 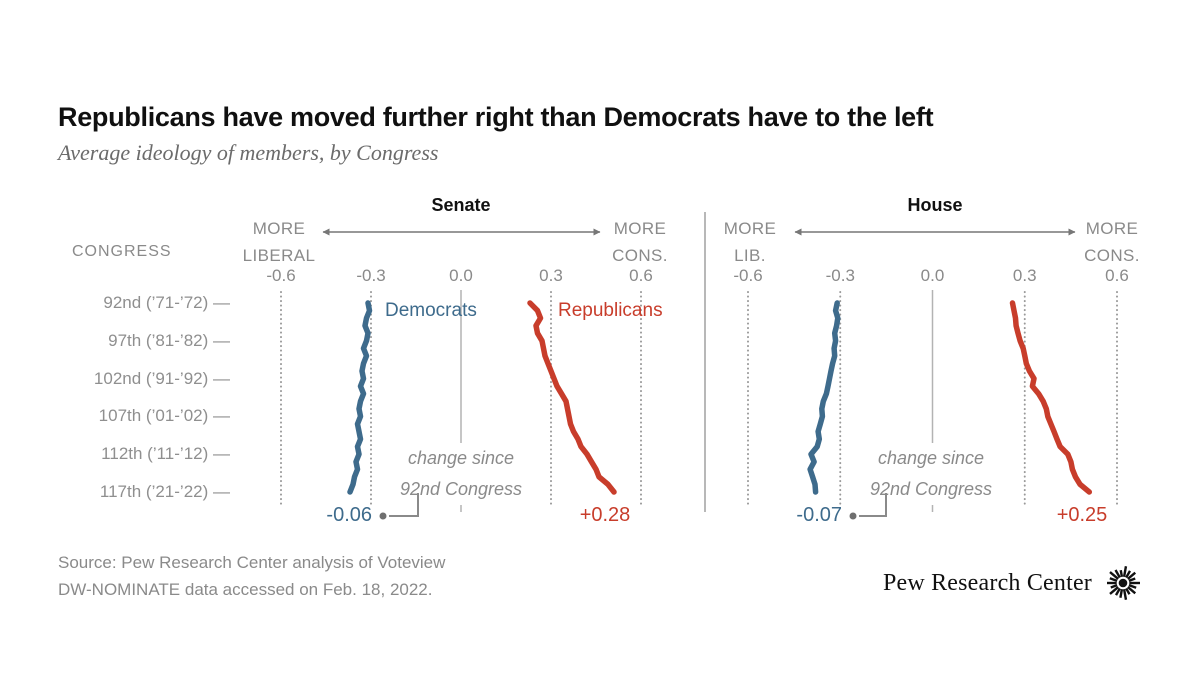 What do you see at coordinates (164, 491) in the screenshot?
I see `congress-row-label: 117th (’21-’22) —` at bounding box center [164, 491].